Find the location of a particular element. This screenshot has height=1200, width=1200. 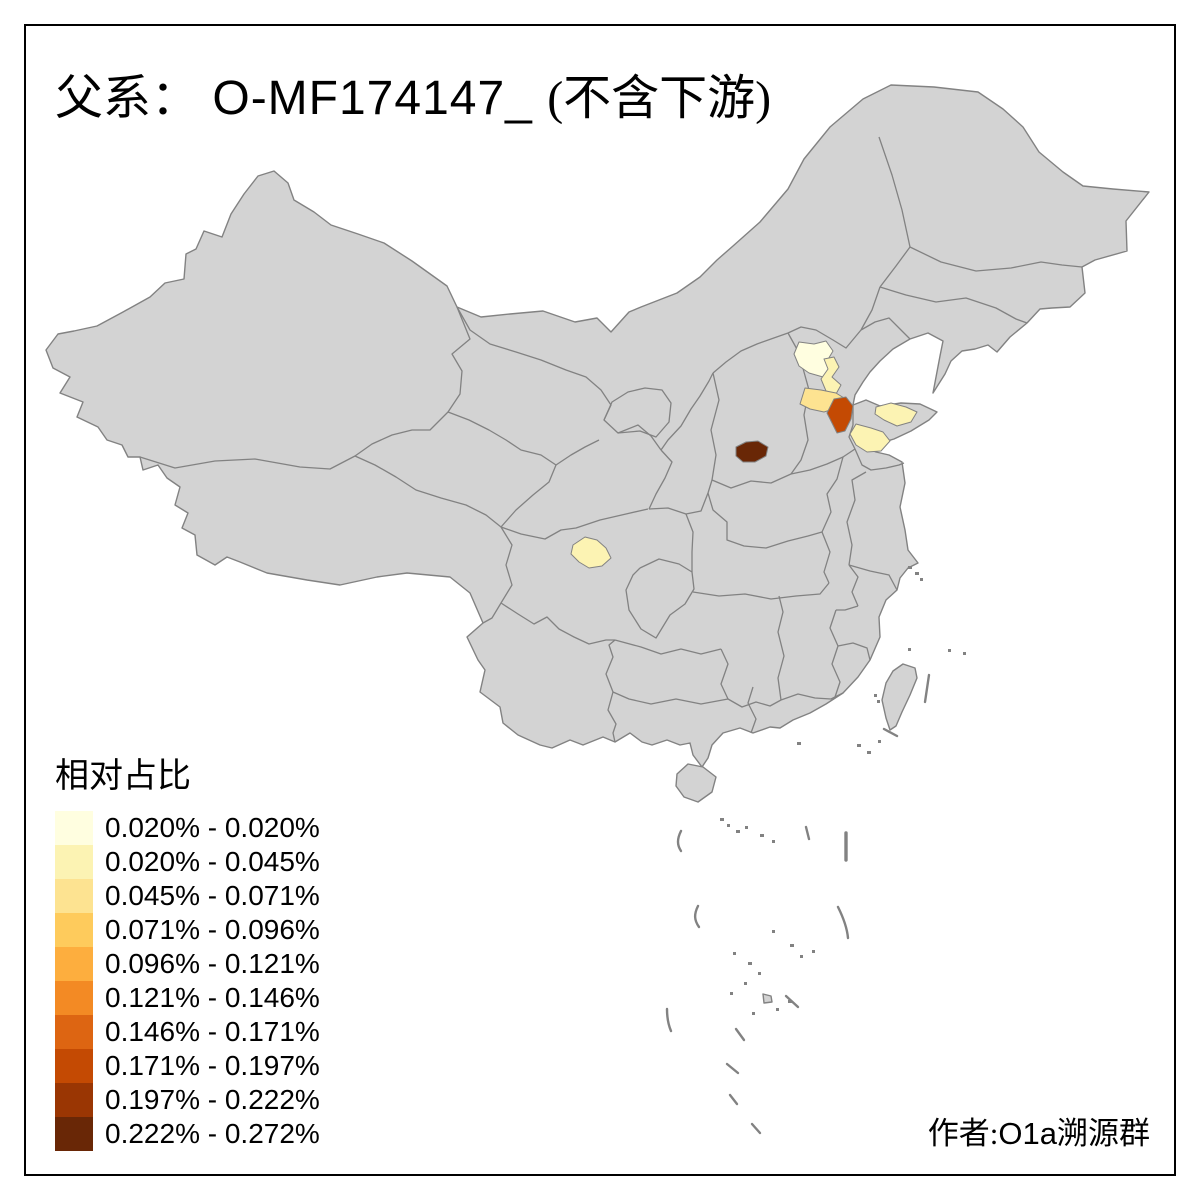

legend-item: 0.171% - 0.197% is located at coordinates (187, 1066).